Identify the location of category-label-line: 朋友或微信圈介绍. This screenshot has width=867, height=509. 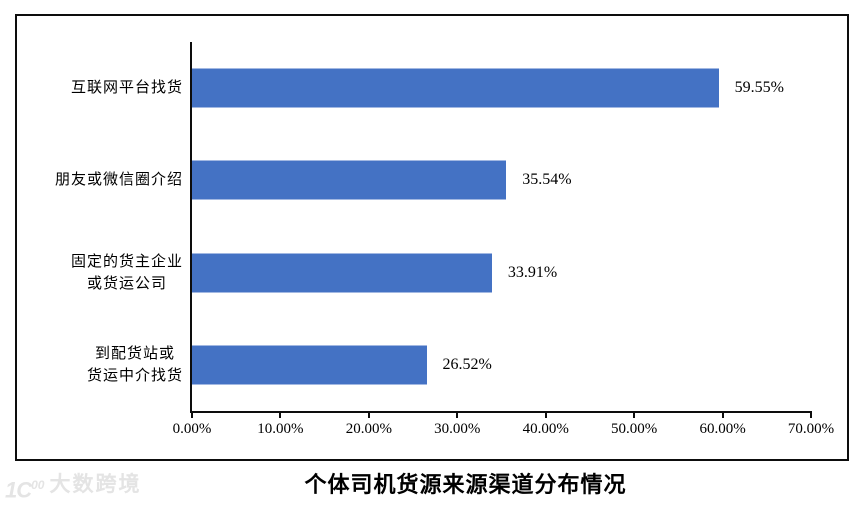
(118, 180).